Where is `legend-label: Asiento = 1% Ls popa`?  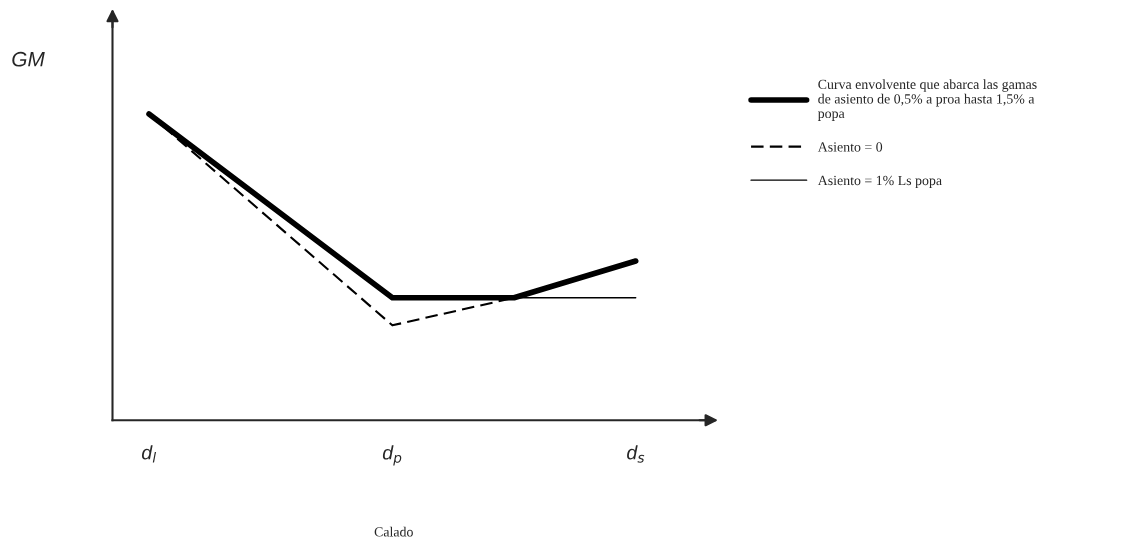
legend-label: Asiento = 1% Ls popa is located at coordinates (879, 181).